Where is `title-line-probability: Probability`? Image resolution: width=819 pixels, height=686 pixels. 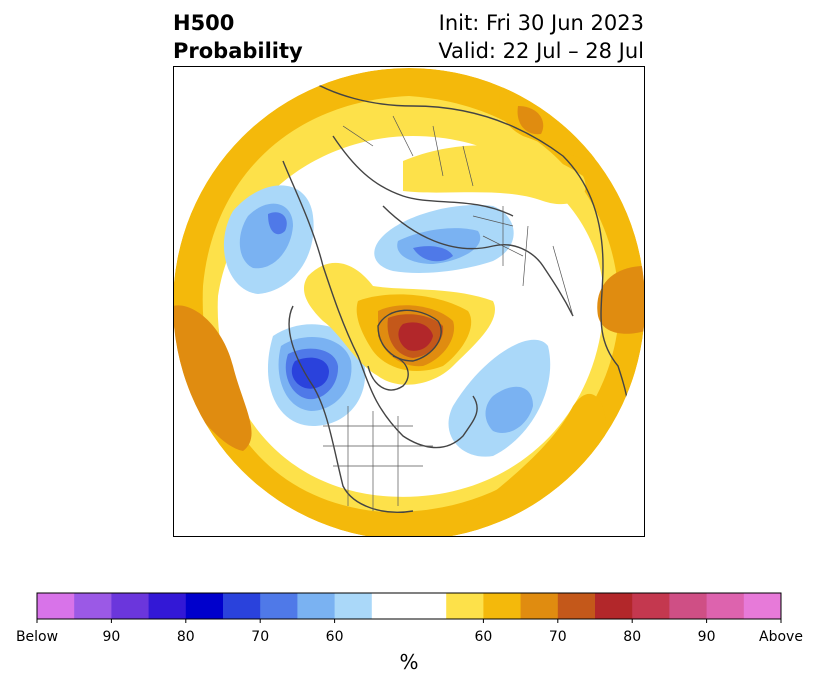 title-line-probability: Probability is located at coordinates (238, 51).